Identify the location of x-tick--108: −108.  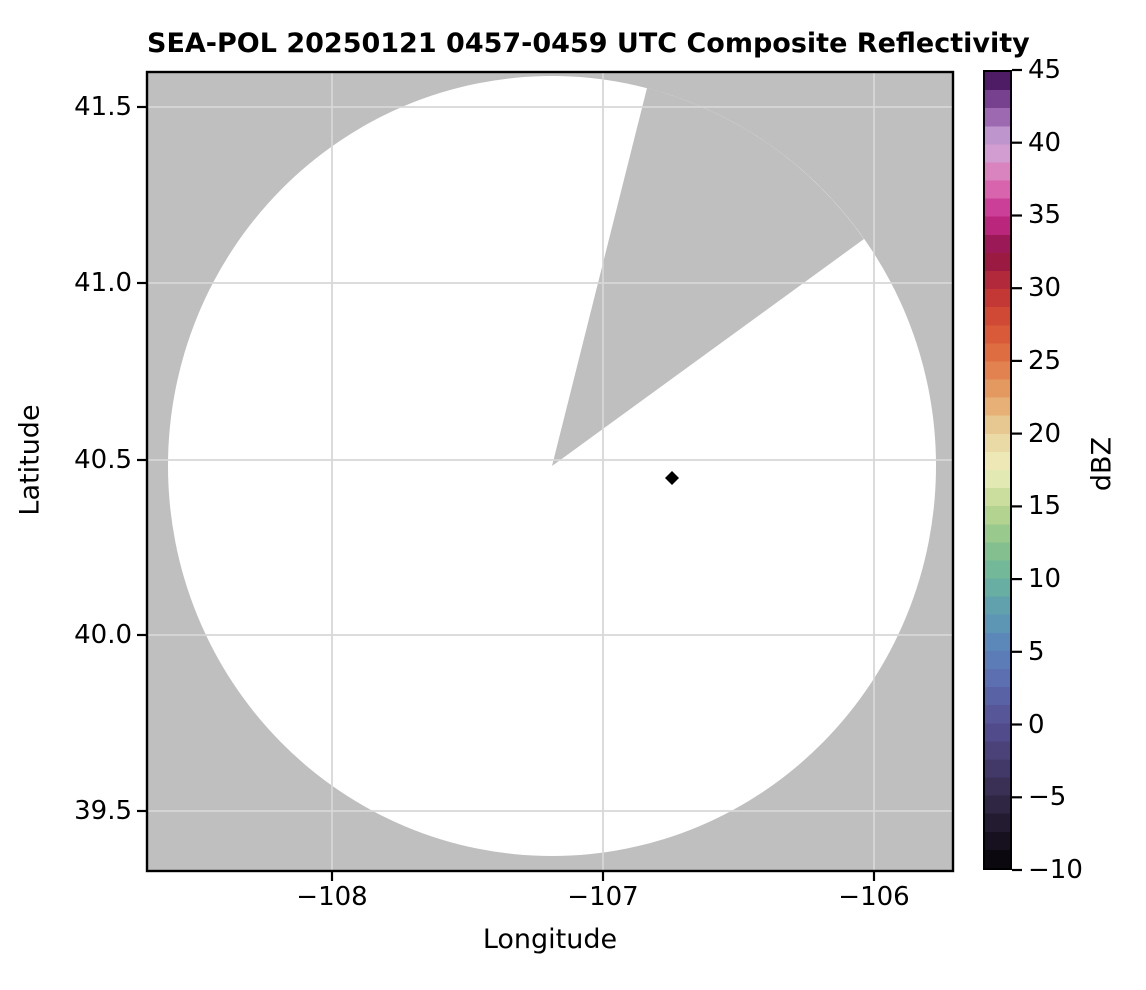
(332, 897).